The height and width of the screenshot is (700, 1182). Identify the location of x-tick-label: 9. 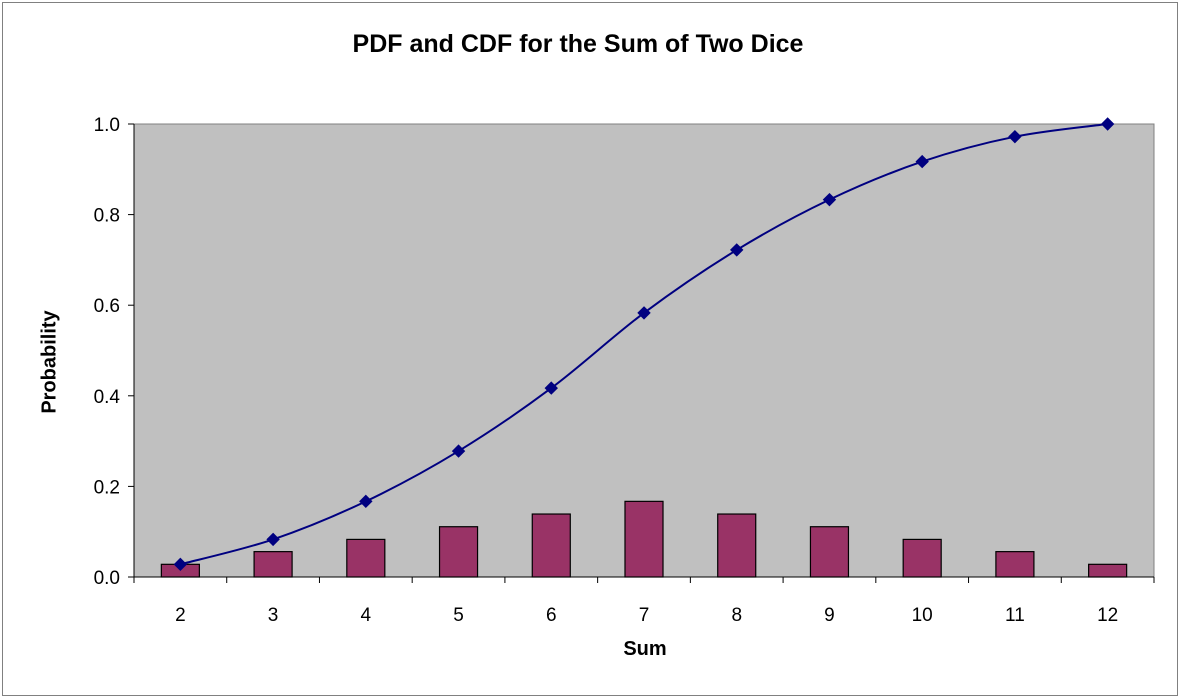
(829, 615).